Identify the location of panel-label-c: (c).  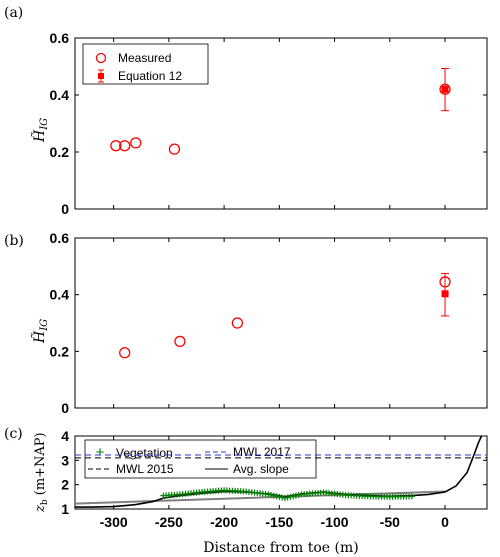
(13, 434).